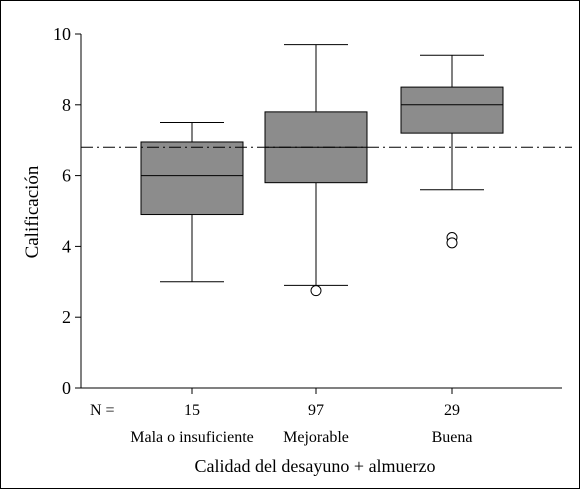  Describe the element at coordinates (314, 466) in the screenshot. I see `x-axis-label: Calidad del desayuno + almuerzo` at that location.